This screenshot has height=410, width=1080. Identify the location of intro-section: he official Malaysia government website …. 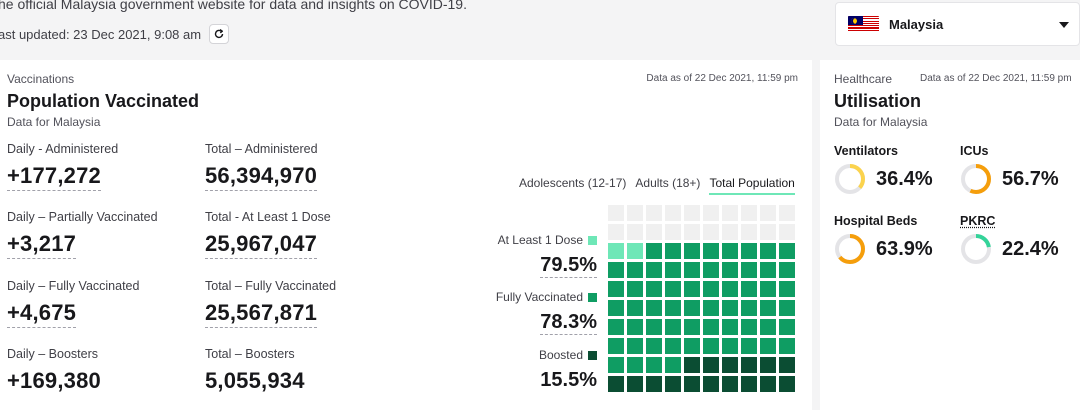
(400, 28).